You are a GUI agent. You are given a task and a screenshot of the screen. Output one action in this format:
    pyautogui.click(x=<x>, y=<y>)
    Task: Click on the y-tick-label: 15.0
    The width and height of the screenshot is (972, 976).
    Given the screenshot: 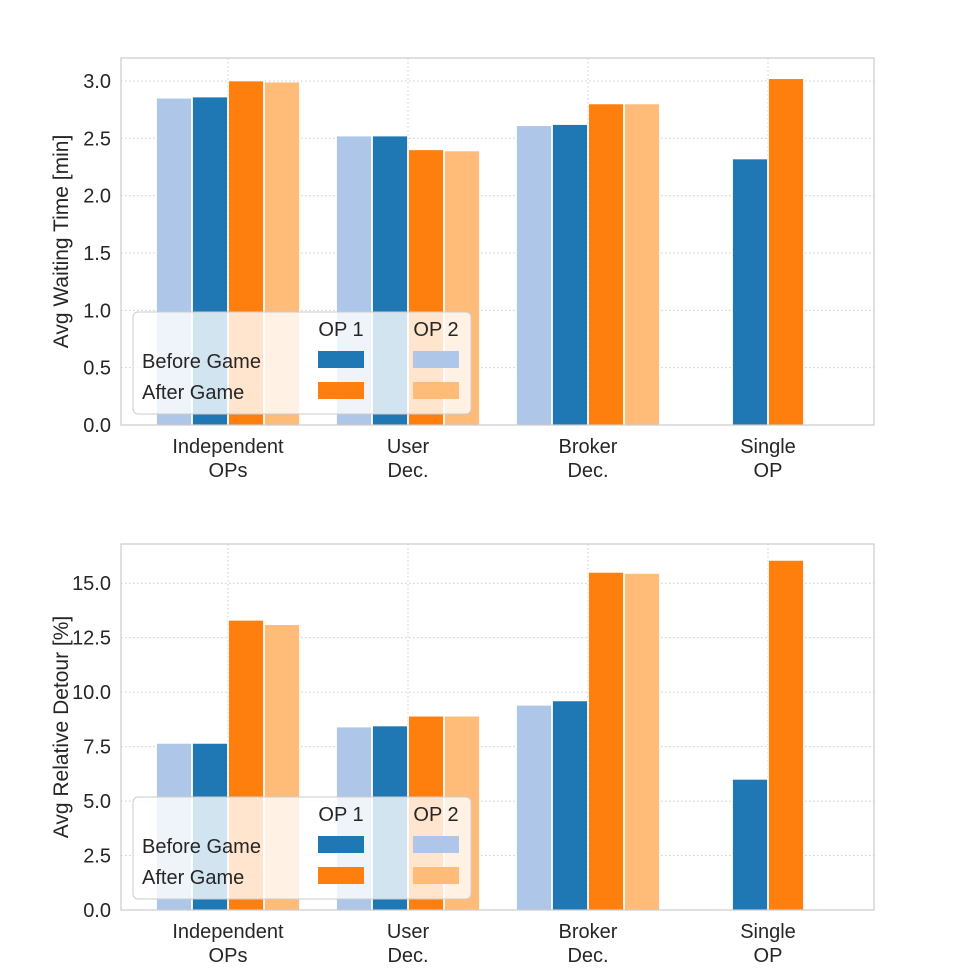 What is the action you would take?
    pyautogui.click(x=91, y=584)
    